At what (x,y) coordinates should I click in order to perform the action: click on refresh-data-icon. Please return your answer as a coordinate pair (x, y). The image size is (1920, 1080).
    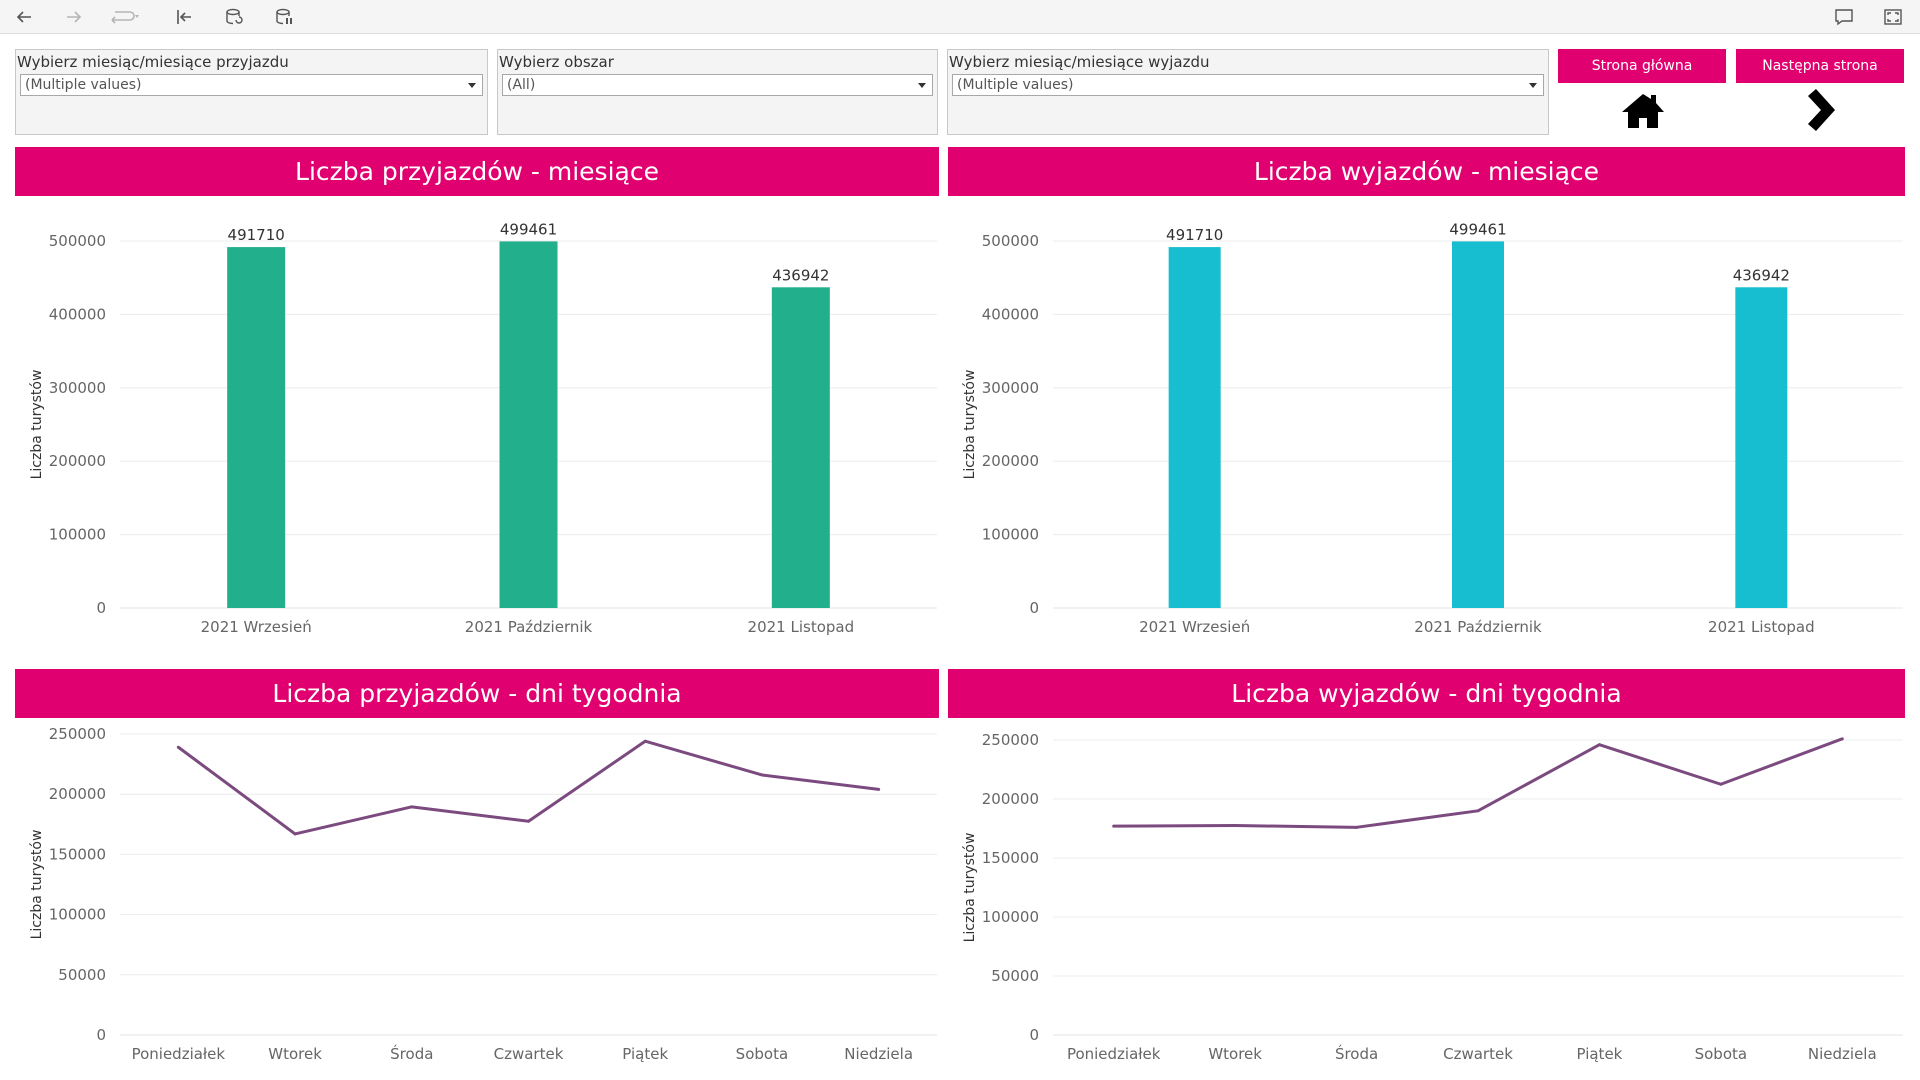
    Looking at the image, I should click on (234, 17).